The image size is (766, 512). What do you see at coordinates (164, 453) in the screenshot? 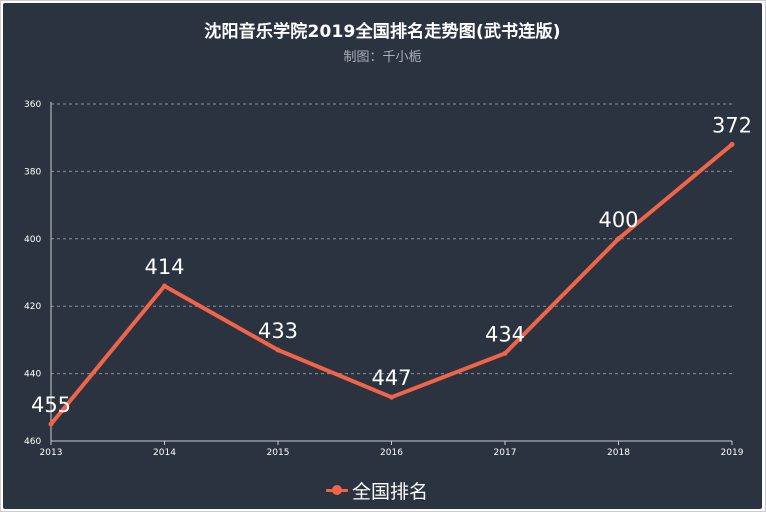
I see `x-tick-label-2014: 2014` at bounding box center [164, 453].